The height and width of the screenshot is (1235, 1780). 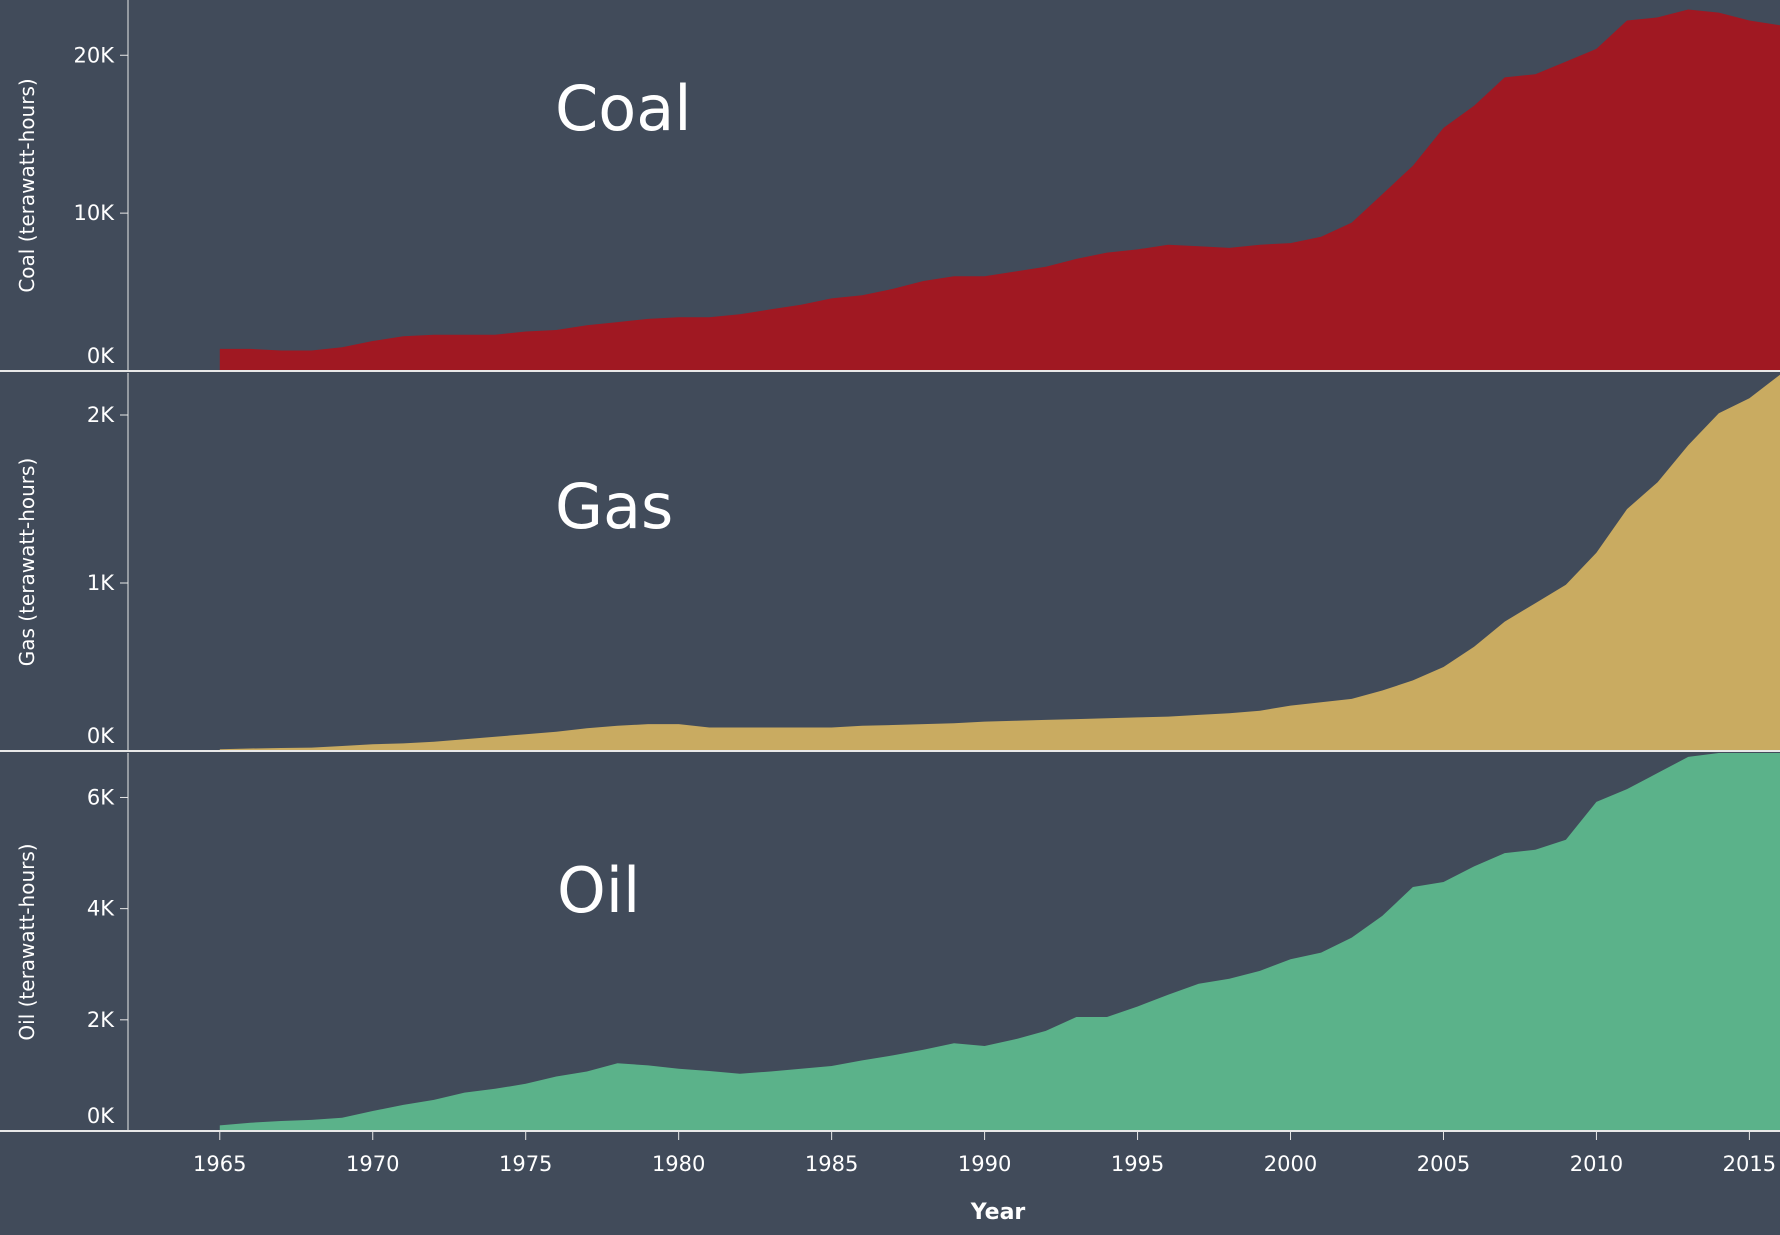 I want to click on x-tick-label: 2005, so click(x=1443, y=1164).